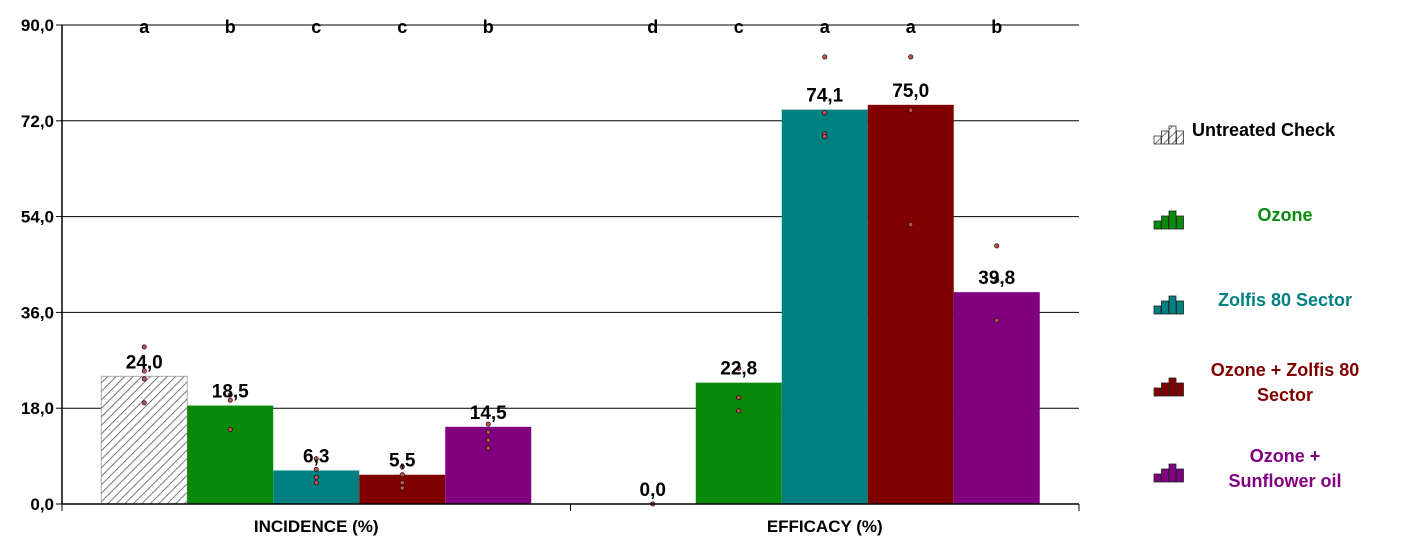 The image size is (1404, 541). I want to click on legend-item: Zolfis 80 Sector, so click(1252, 302).